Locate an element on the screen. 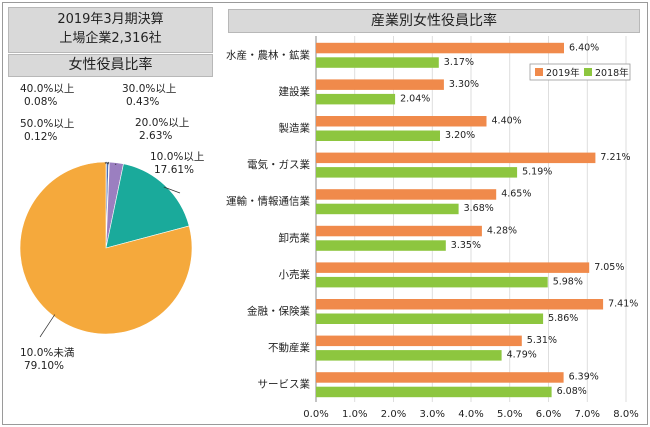 This screenshot has width=650, height=427. data-label-2018-9: 6.08% is located at coordinates (572, 391).